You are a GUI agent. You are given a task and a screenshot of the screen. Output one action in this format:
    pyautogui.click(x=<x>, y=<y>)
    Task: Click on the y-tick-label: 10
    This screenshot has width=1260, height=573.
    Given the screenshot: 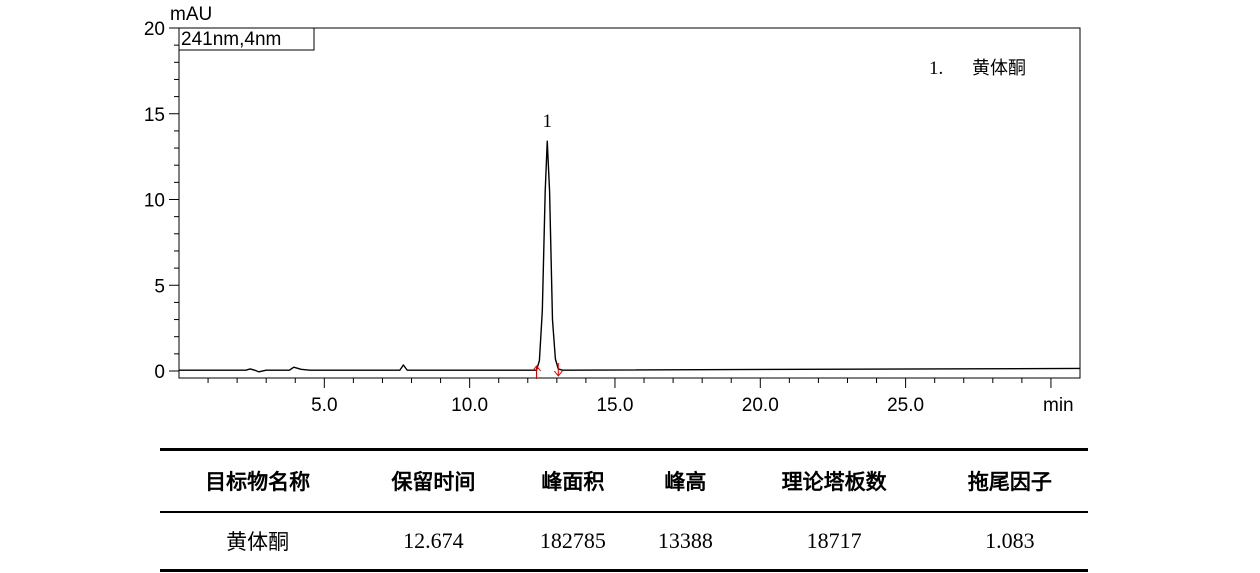 What is the action you would take?
    pyautogui.click(x=154, y=201)
    